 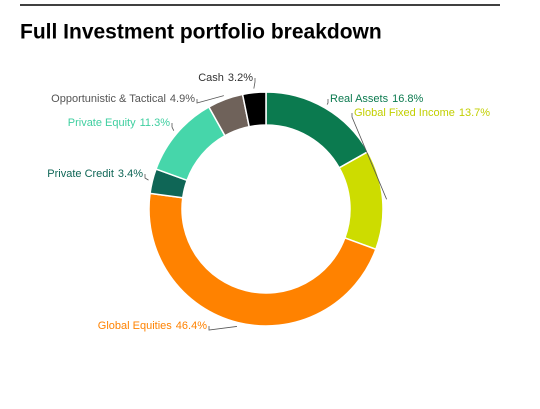 I want to click on category-name: Global Equities, so click(x=135, y=326).